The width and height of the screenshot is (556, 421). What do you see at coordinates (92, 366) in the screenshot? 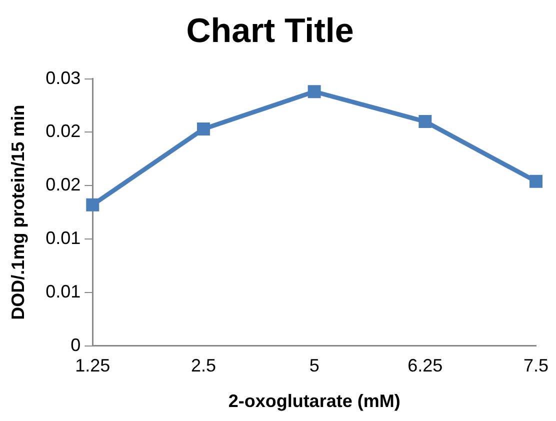
I see `x-tick-label: 1.25` at bounding box center [92, 366].